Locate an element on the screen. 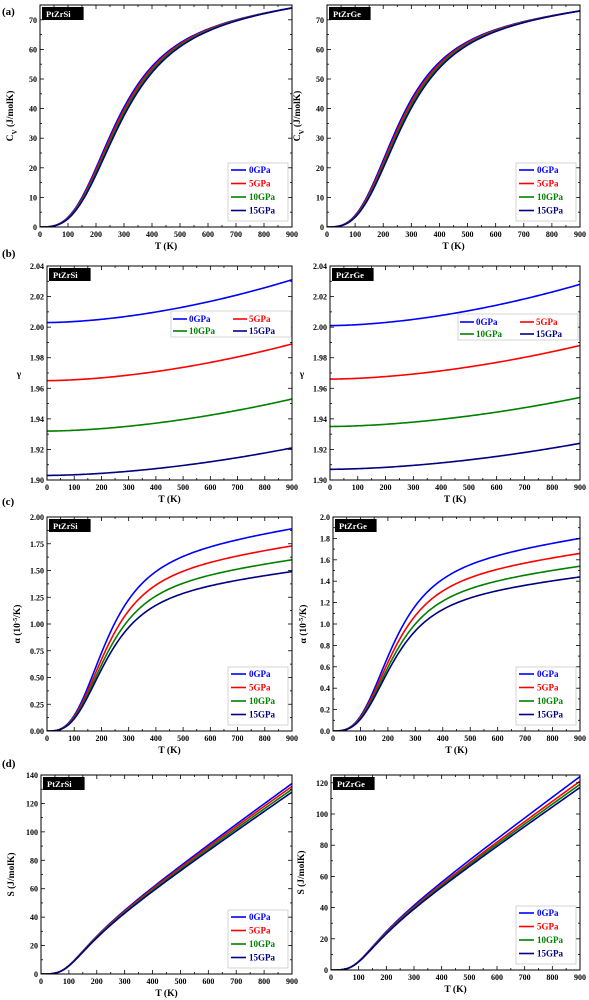  legend-label: 15GPa is located at coordinates (262, 211).